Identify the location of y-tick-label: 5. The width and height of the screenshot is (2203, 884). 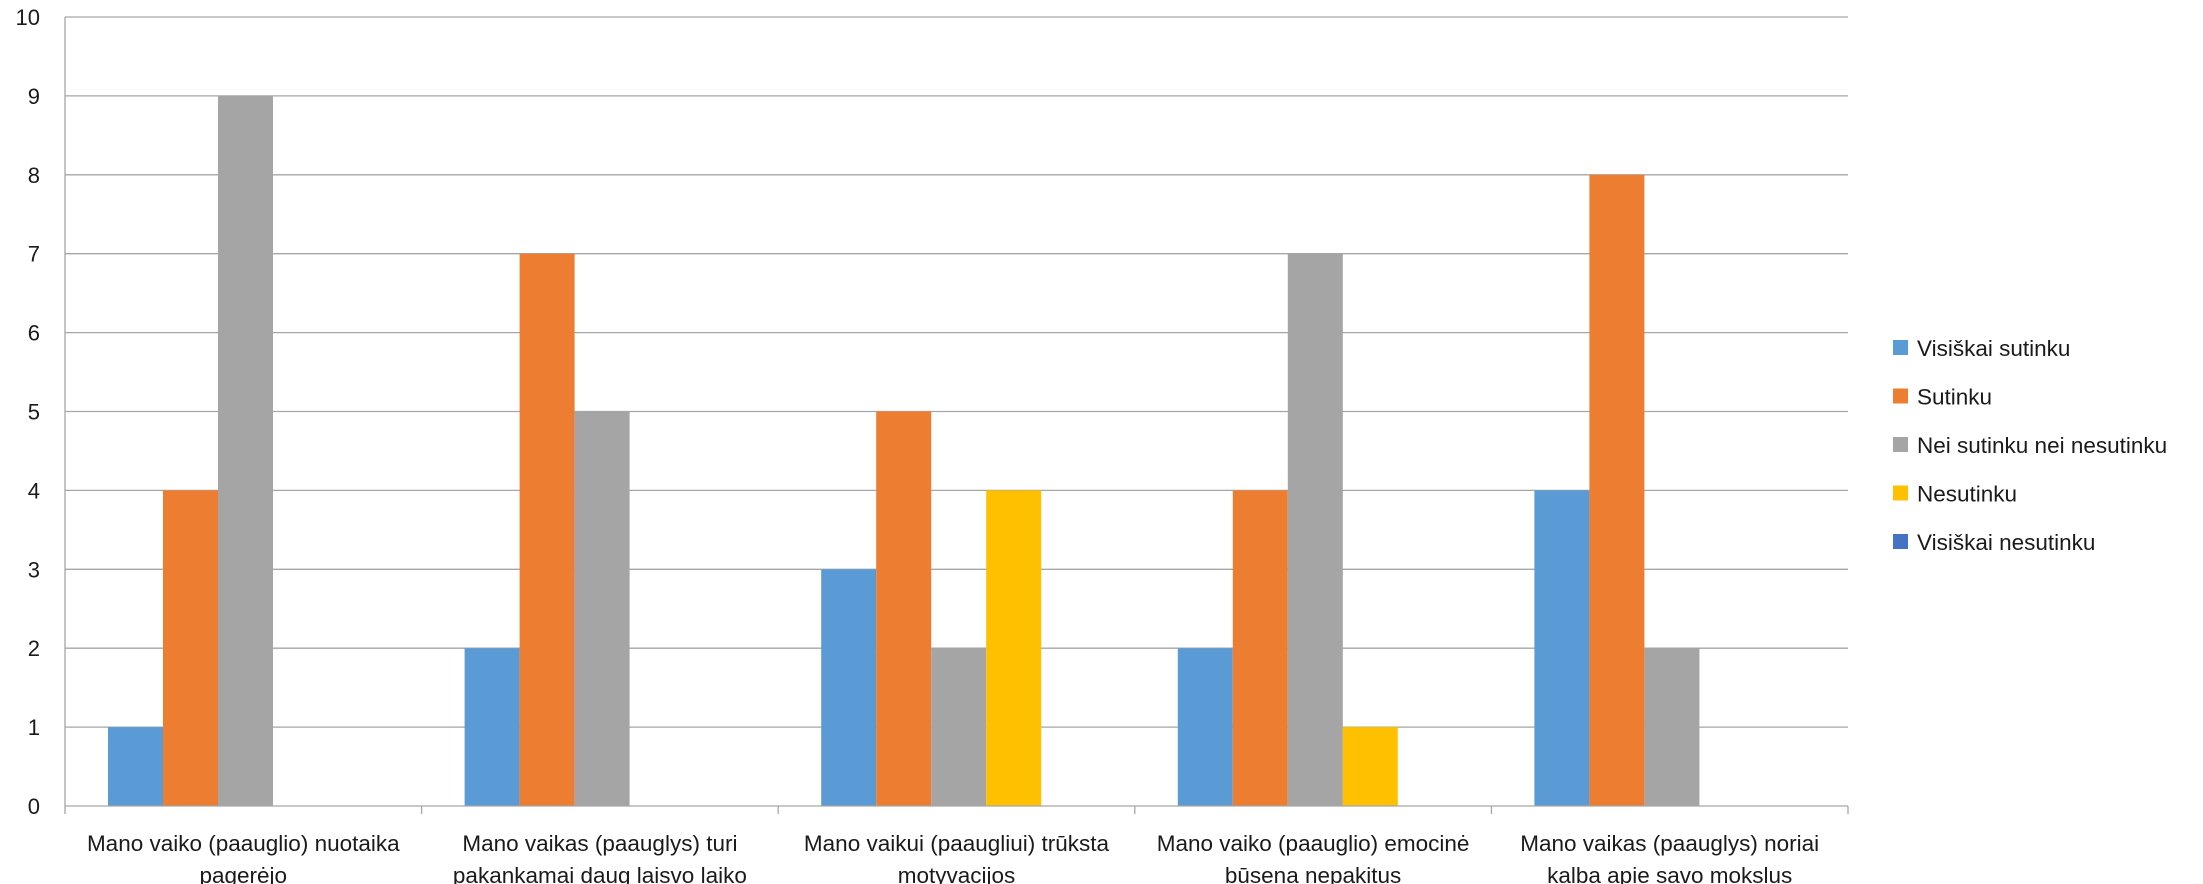
(34, 412).